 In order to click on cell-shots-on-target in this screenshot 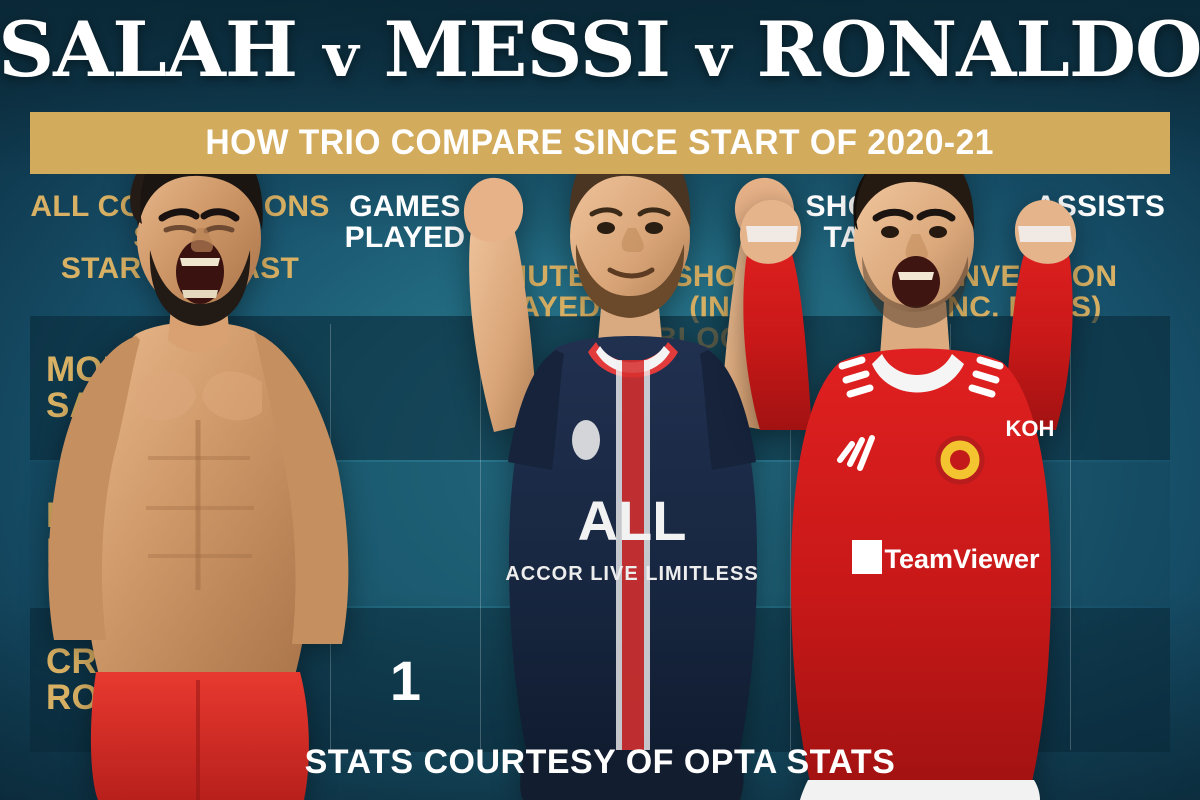, I will do `click(870, 388)`.